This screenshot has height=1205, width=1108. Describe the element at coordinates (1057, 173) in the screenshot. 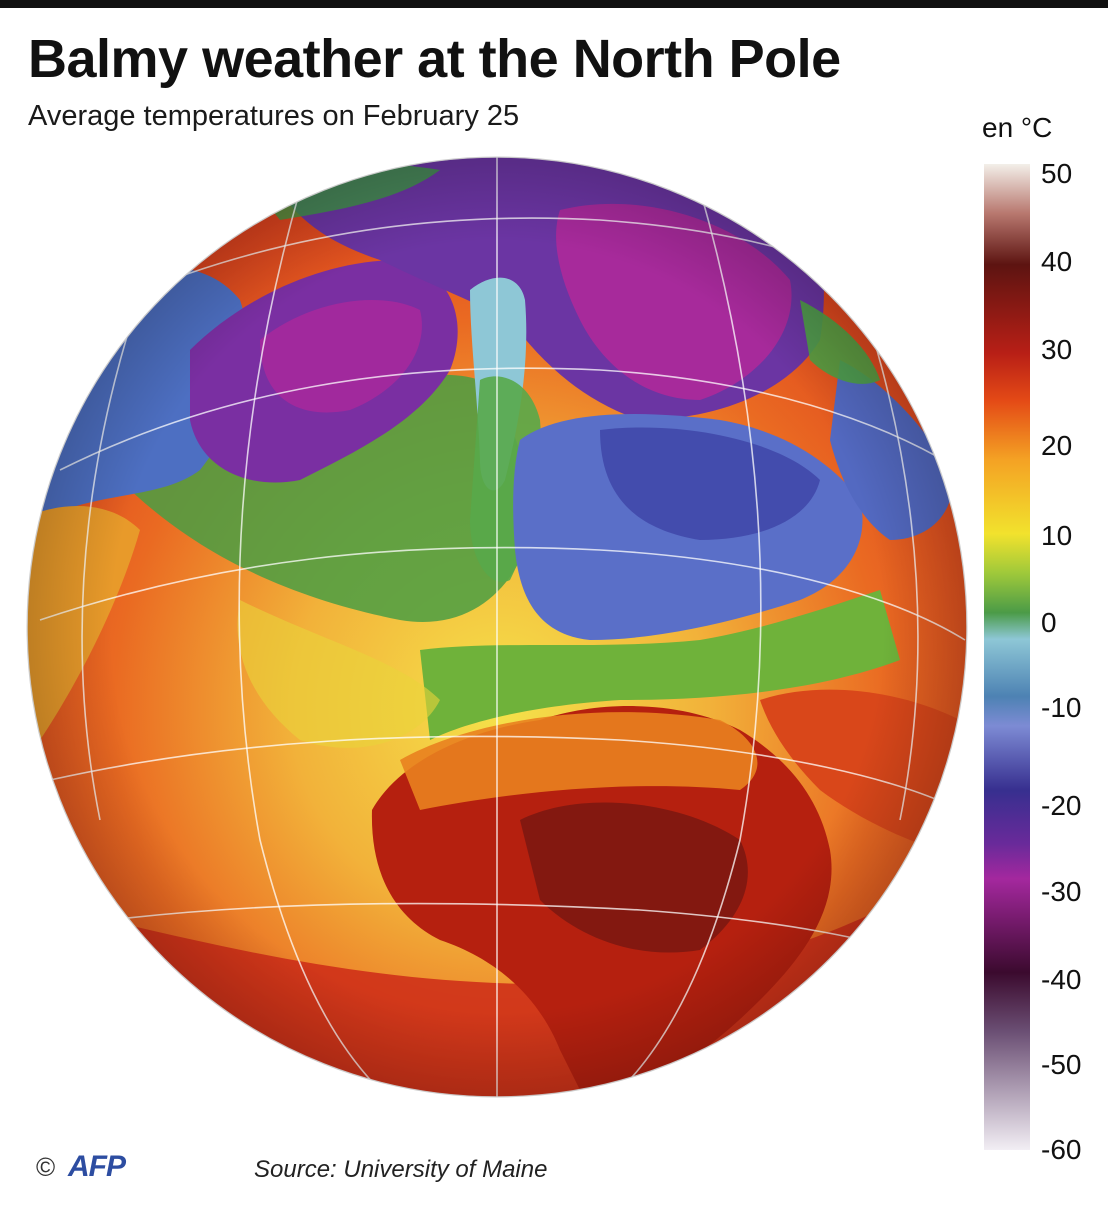

I see `legend-tick: 50` at that location.